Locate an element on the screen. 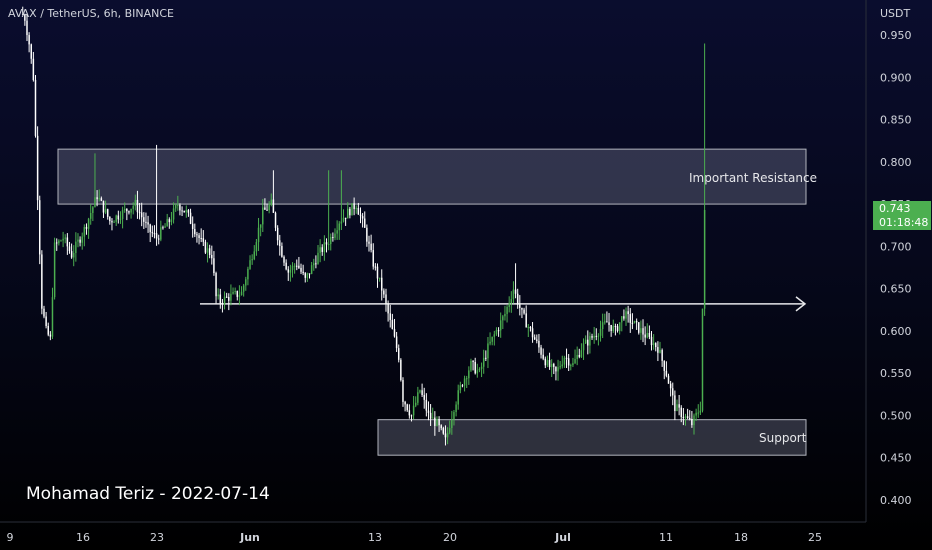 The width and height of the screenshot is (932, 550). price-tick-label: 0.450 is located at coordinates (896, 458).